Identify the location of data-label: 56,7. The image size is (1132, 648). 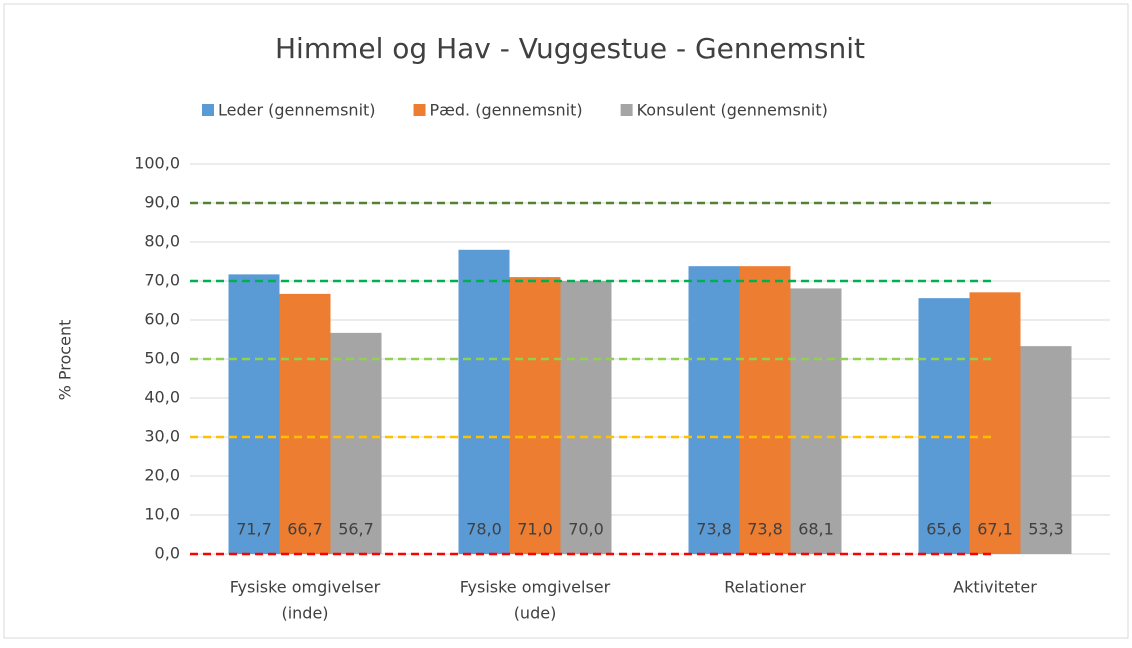
(356, 529).